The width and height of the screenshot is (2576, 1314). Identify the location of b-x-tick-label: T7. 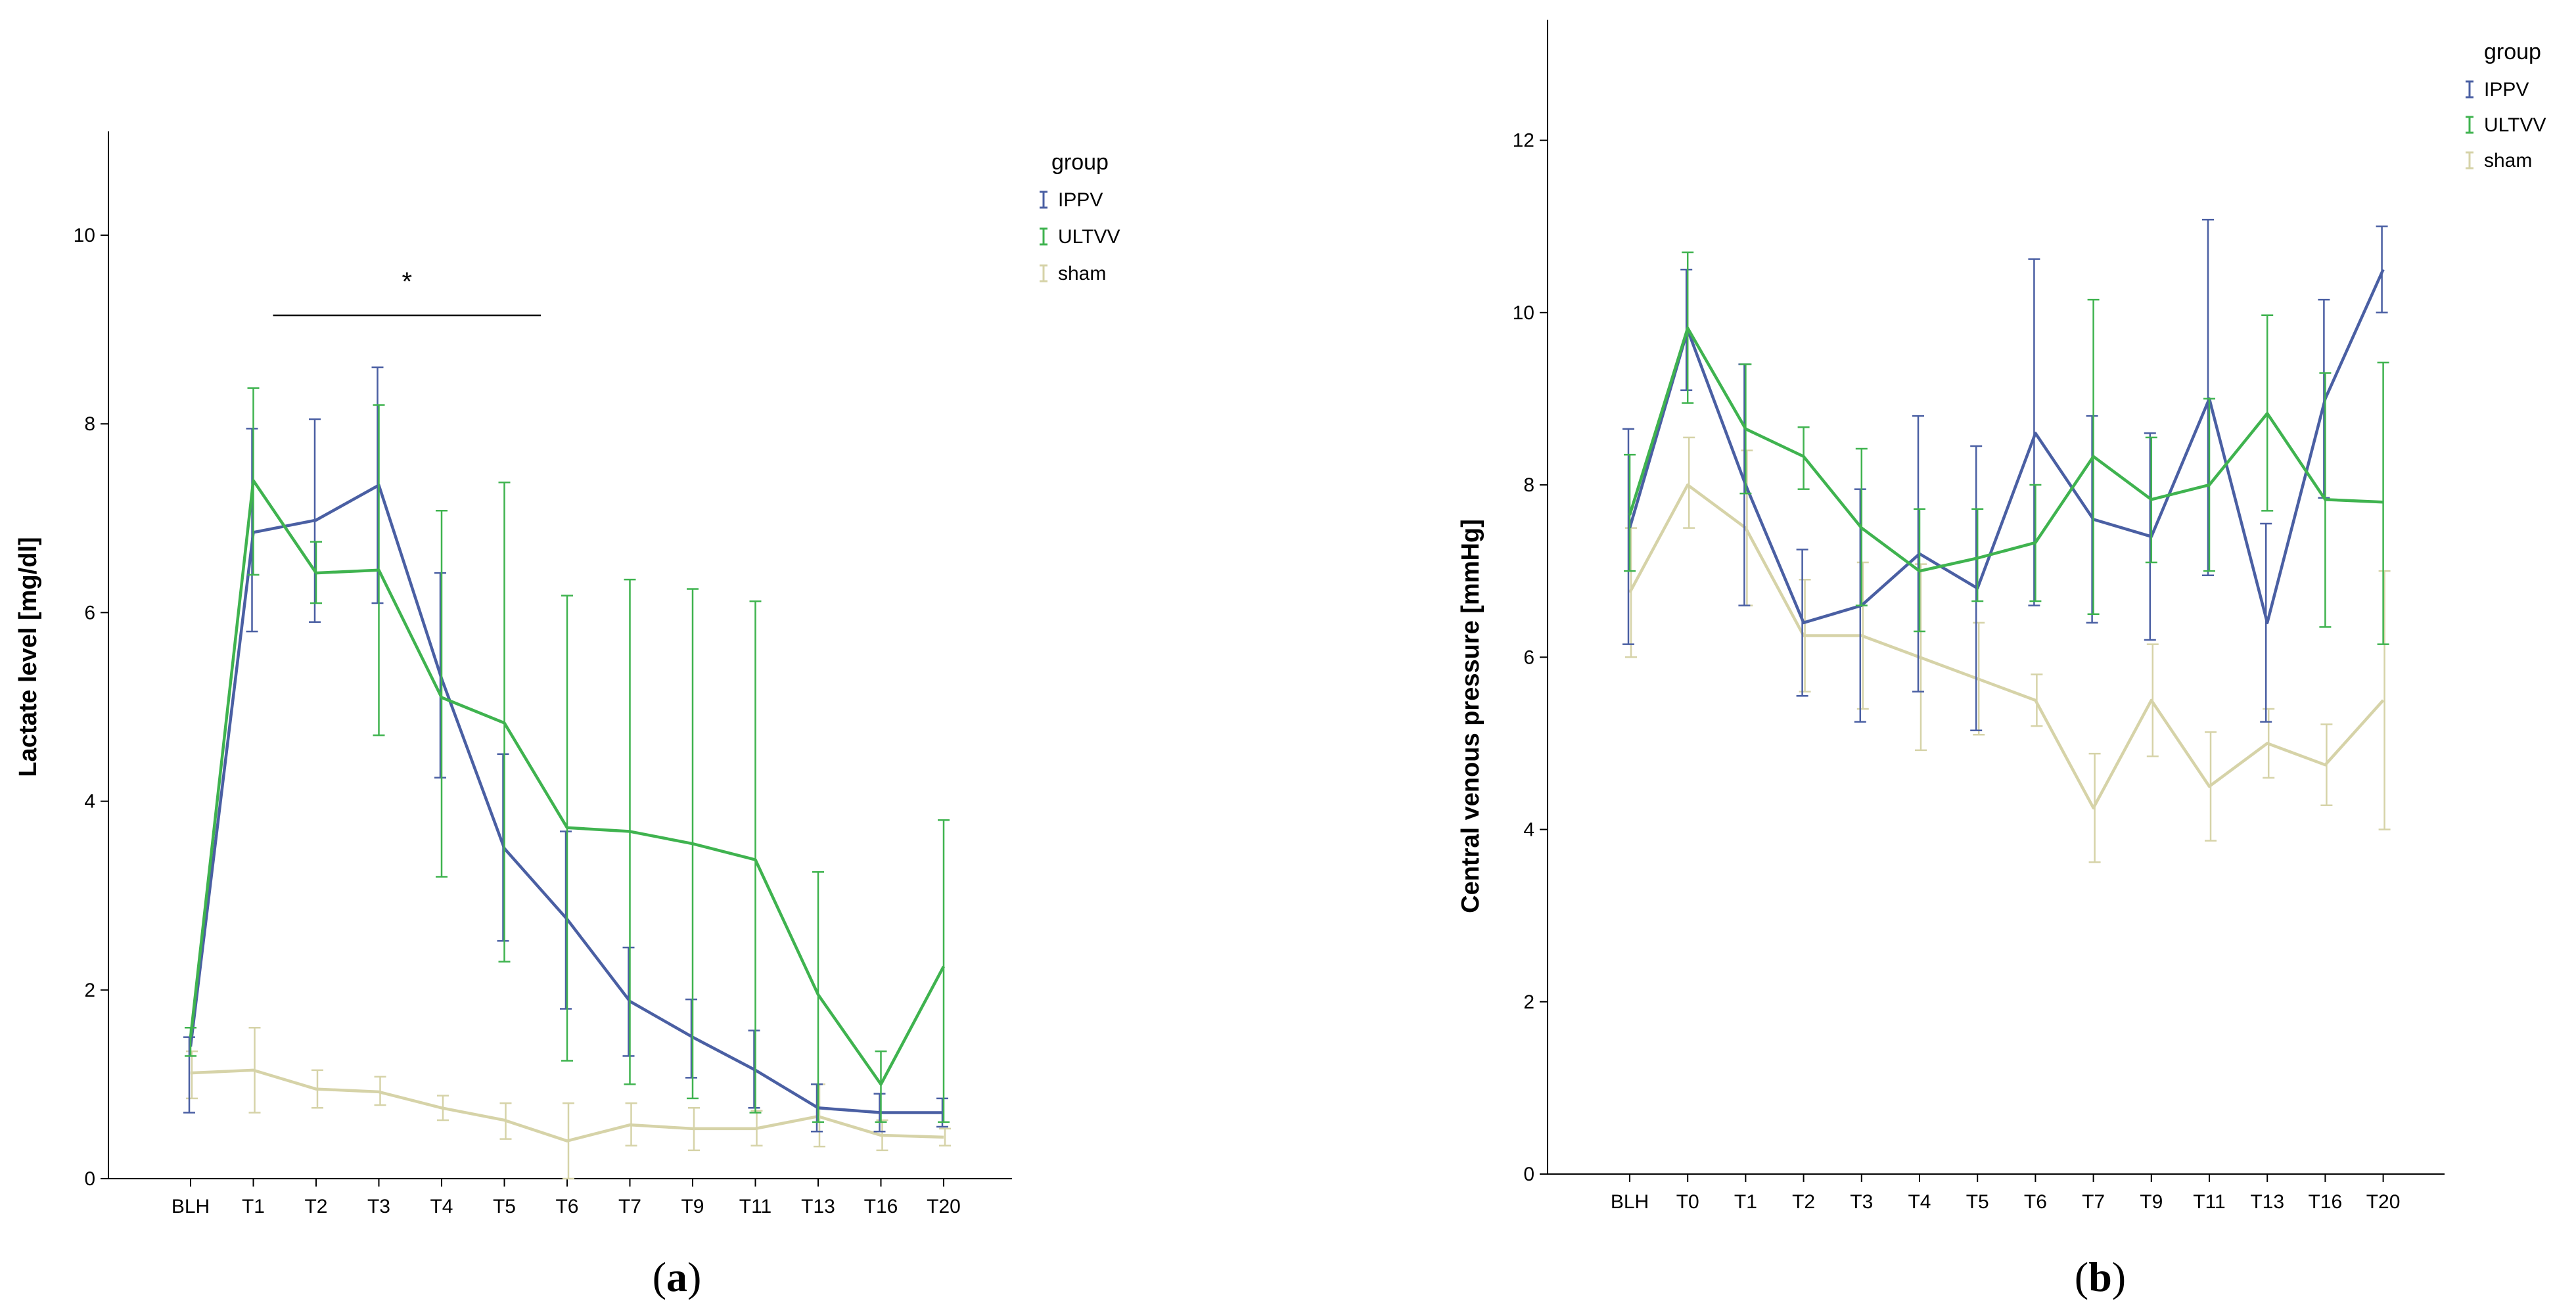
(2093, 1202).